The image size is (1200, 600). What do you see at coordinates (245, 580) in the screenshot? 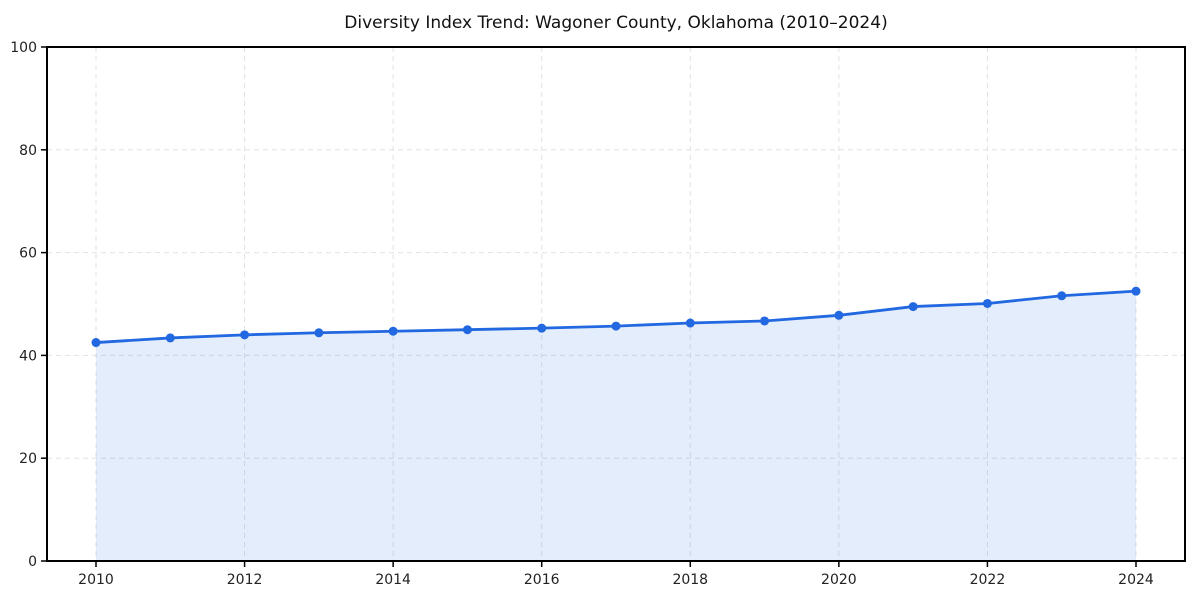
I see `x-tick-label: 2012` at bounding box center [245, 580].